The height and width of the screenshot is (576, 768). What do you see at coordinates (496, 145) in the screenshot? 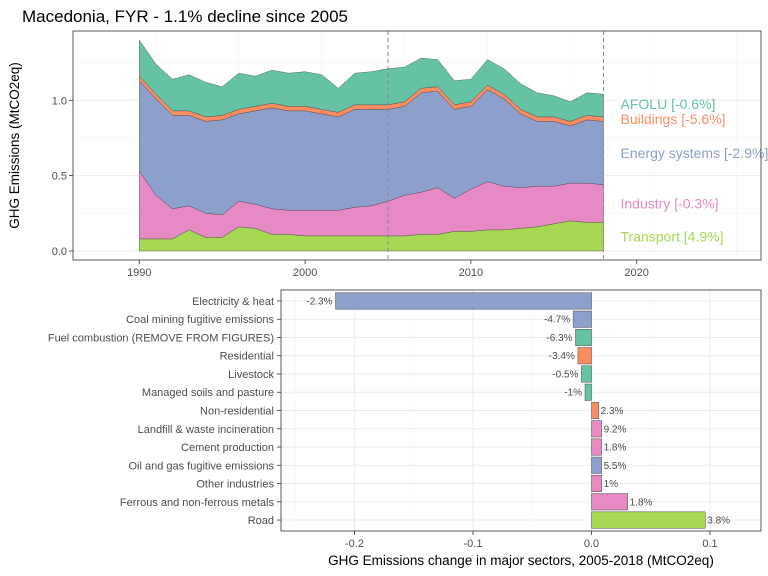
I see `top-reference-lines` at bounding box center [496, 145].